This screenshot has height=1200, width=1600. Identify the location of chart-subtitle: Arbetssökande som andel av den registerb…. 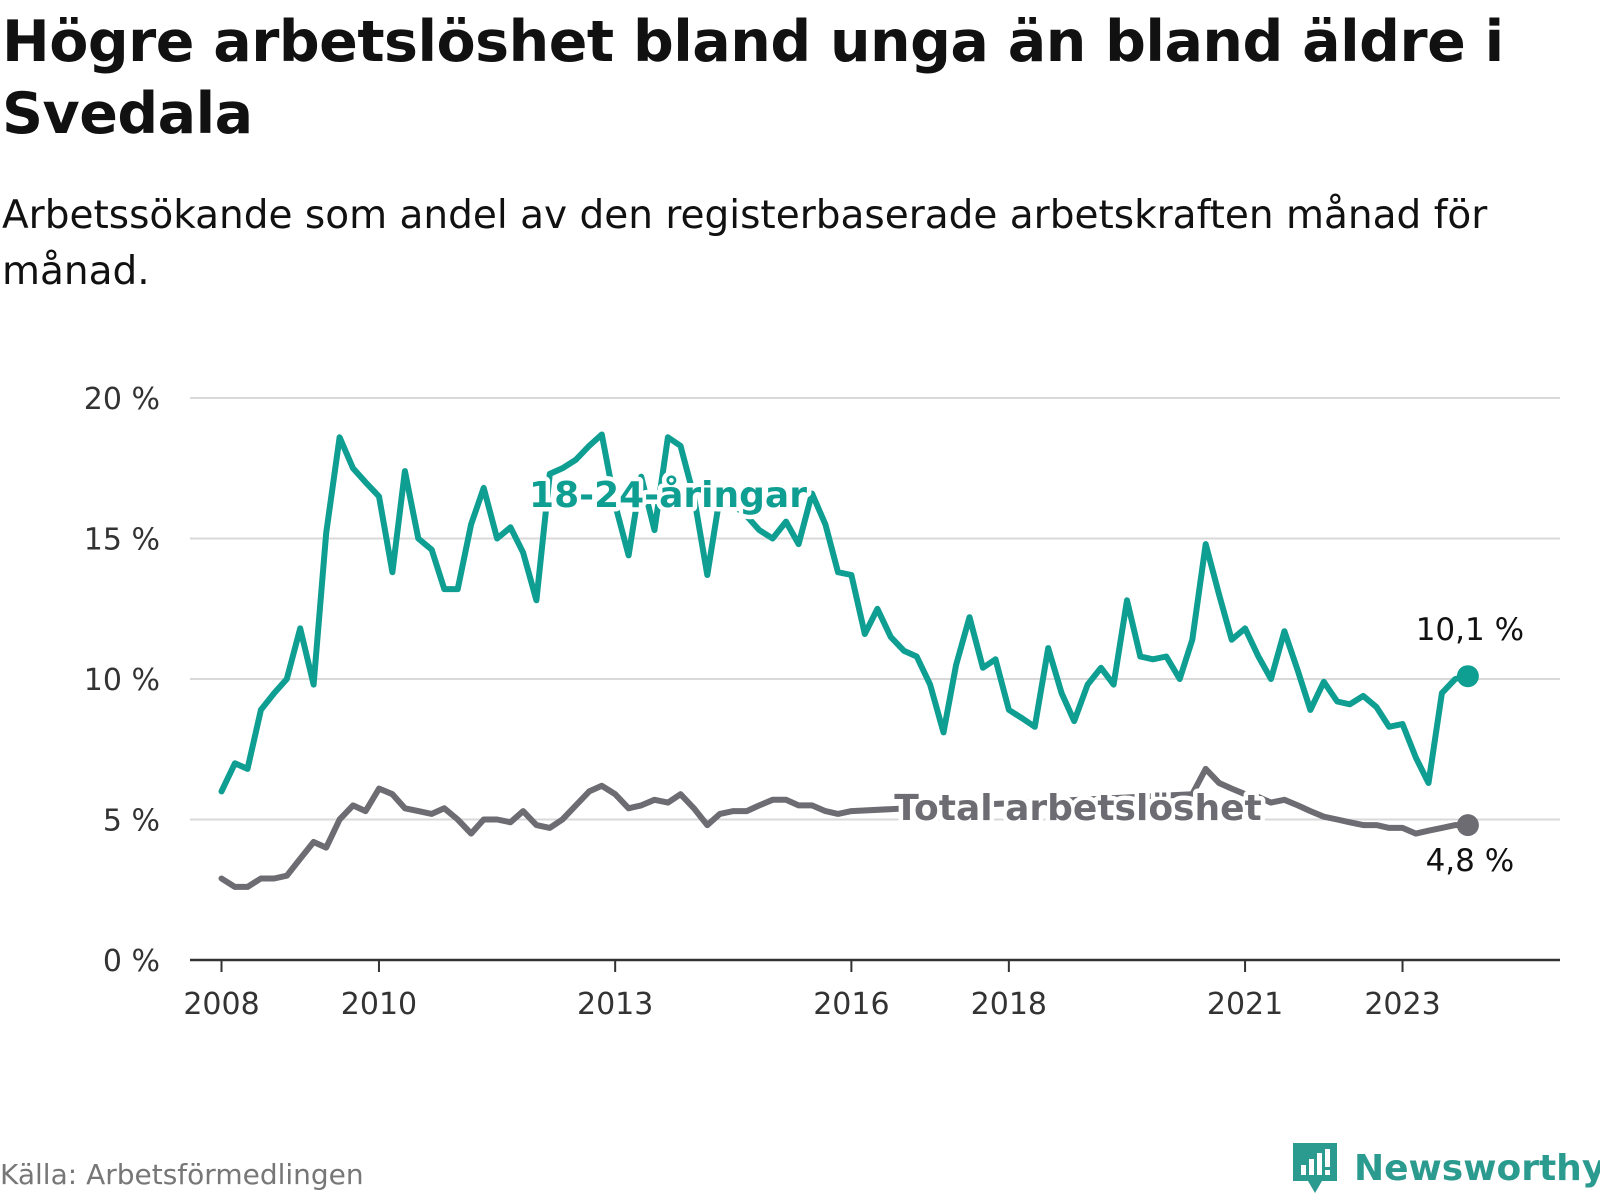
(745, 243).